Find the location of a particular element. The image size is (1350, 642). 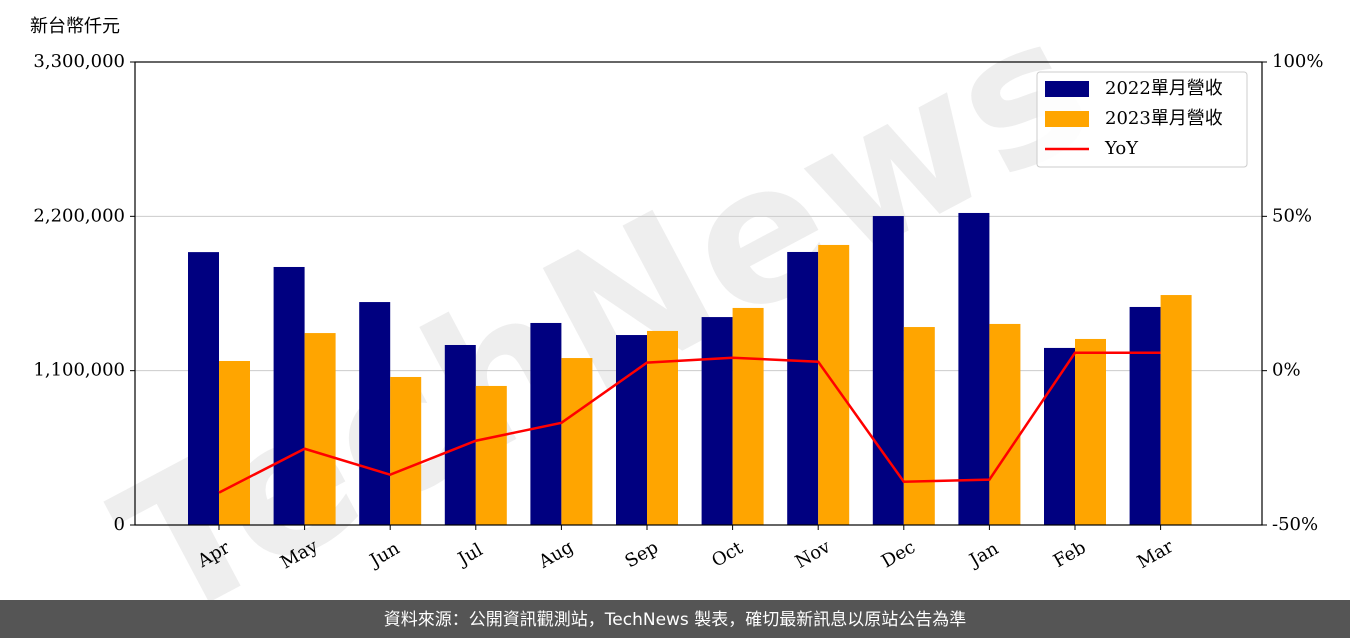

y2-tick-label: -50% is located at coordinates (1295, 524).